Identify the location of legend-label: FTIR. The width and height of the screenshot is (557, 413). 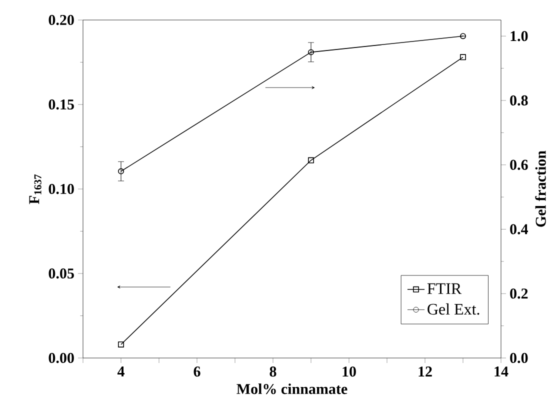
(444, 288).